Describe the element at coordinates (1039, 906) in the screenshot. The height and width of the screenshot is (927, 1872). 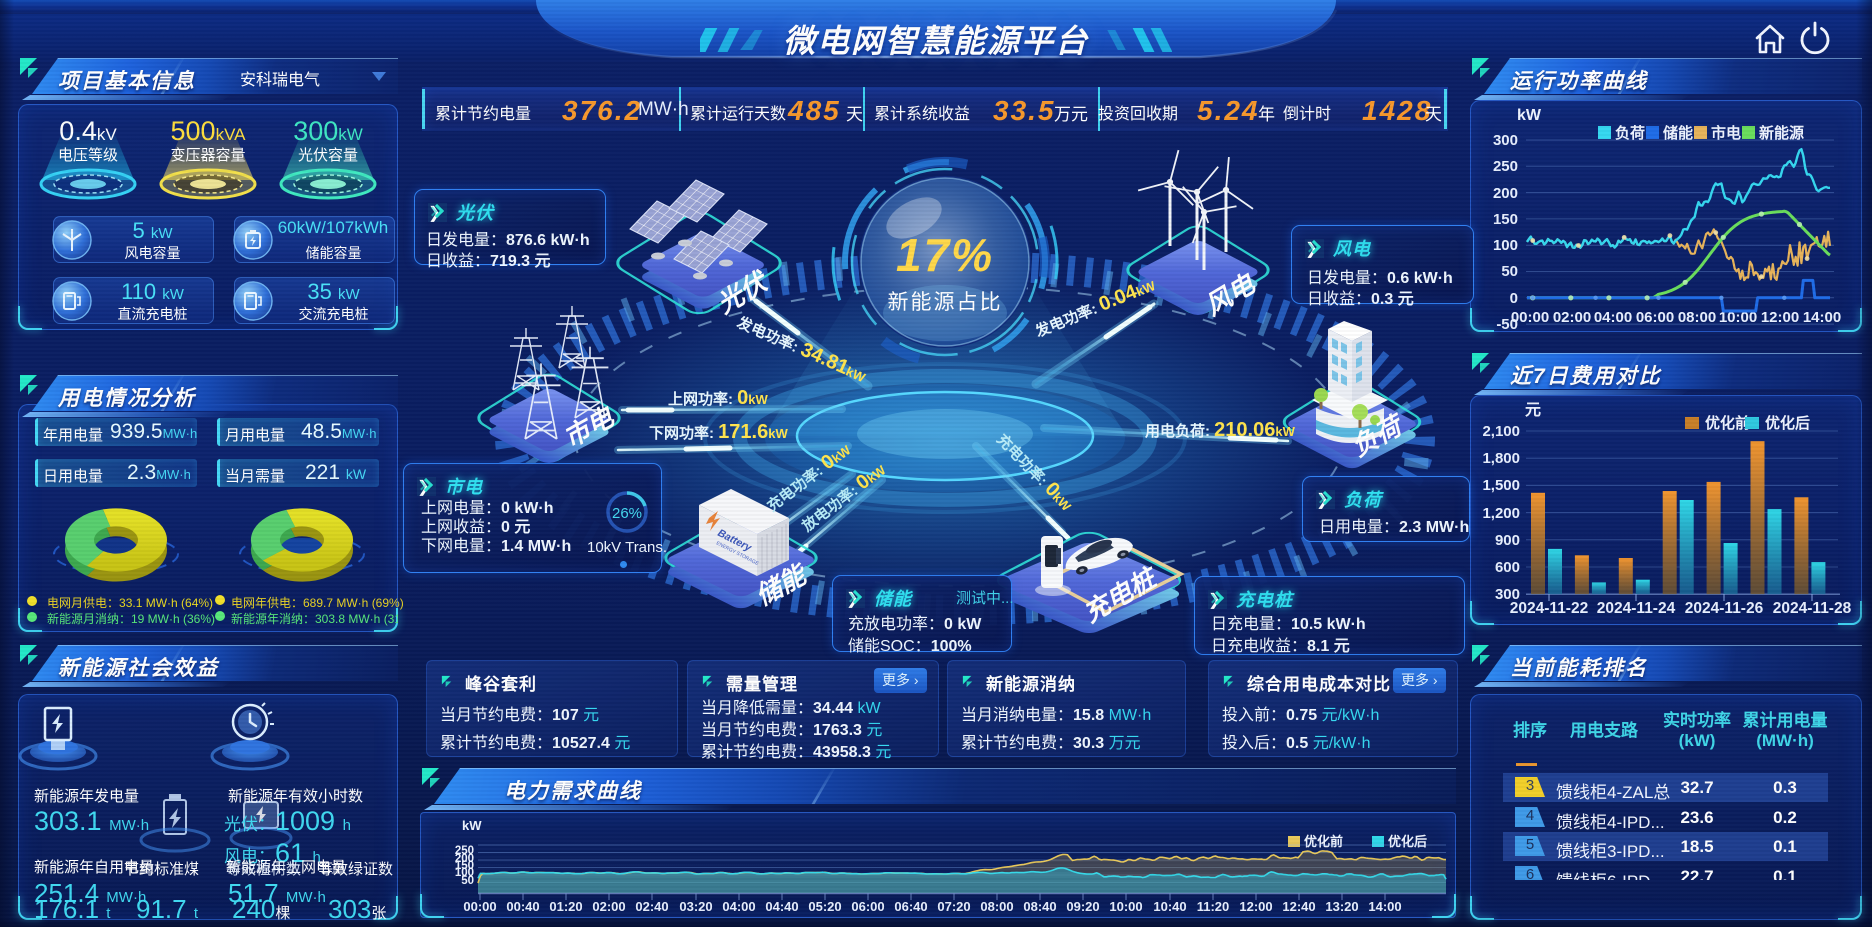
I see `svg-text: 08:40` at that location.